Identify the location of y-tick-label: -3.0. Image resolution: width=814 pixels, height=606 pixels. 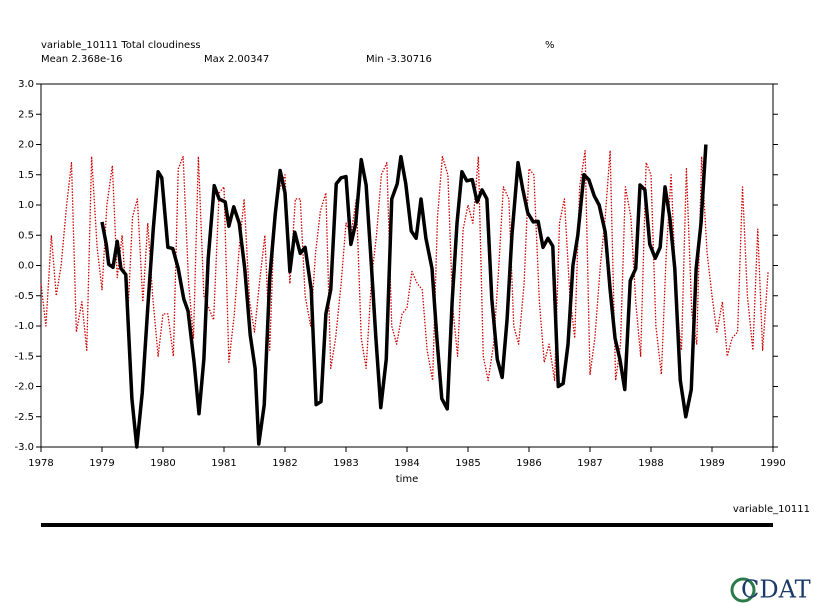
(24, 447).